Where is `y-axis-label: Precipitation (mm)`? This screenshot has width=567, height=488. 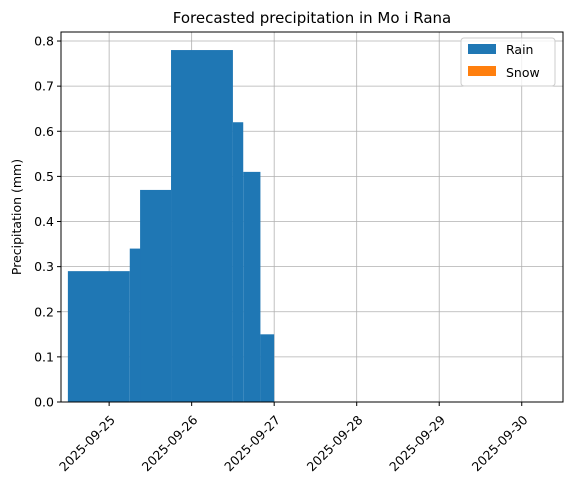
y-axis-label: Precipitation (mm) is located at coordinates (16, 217).